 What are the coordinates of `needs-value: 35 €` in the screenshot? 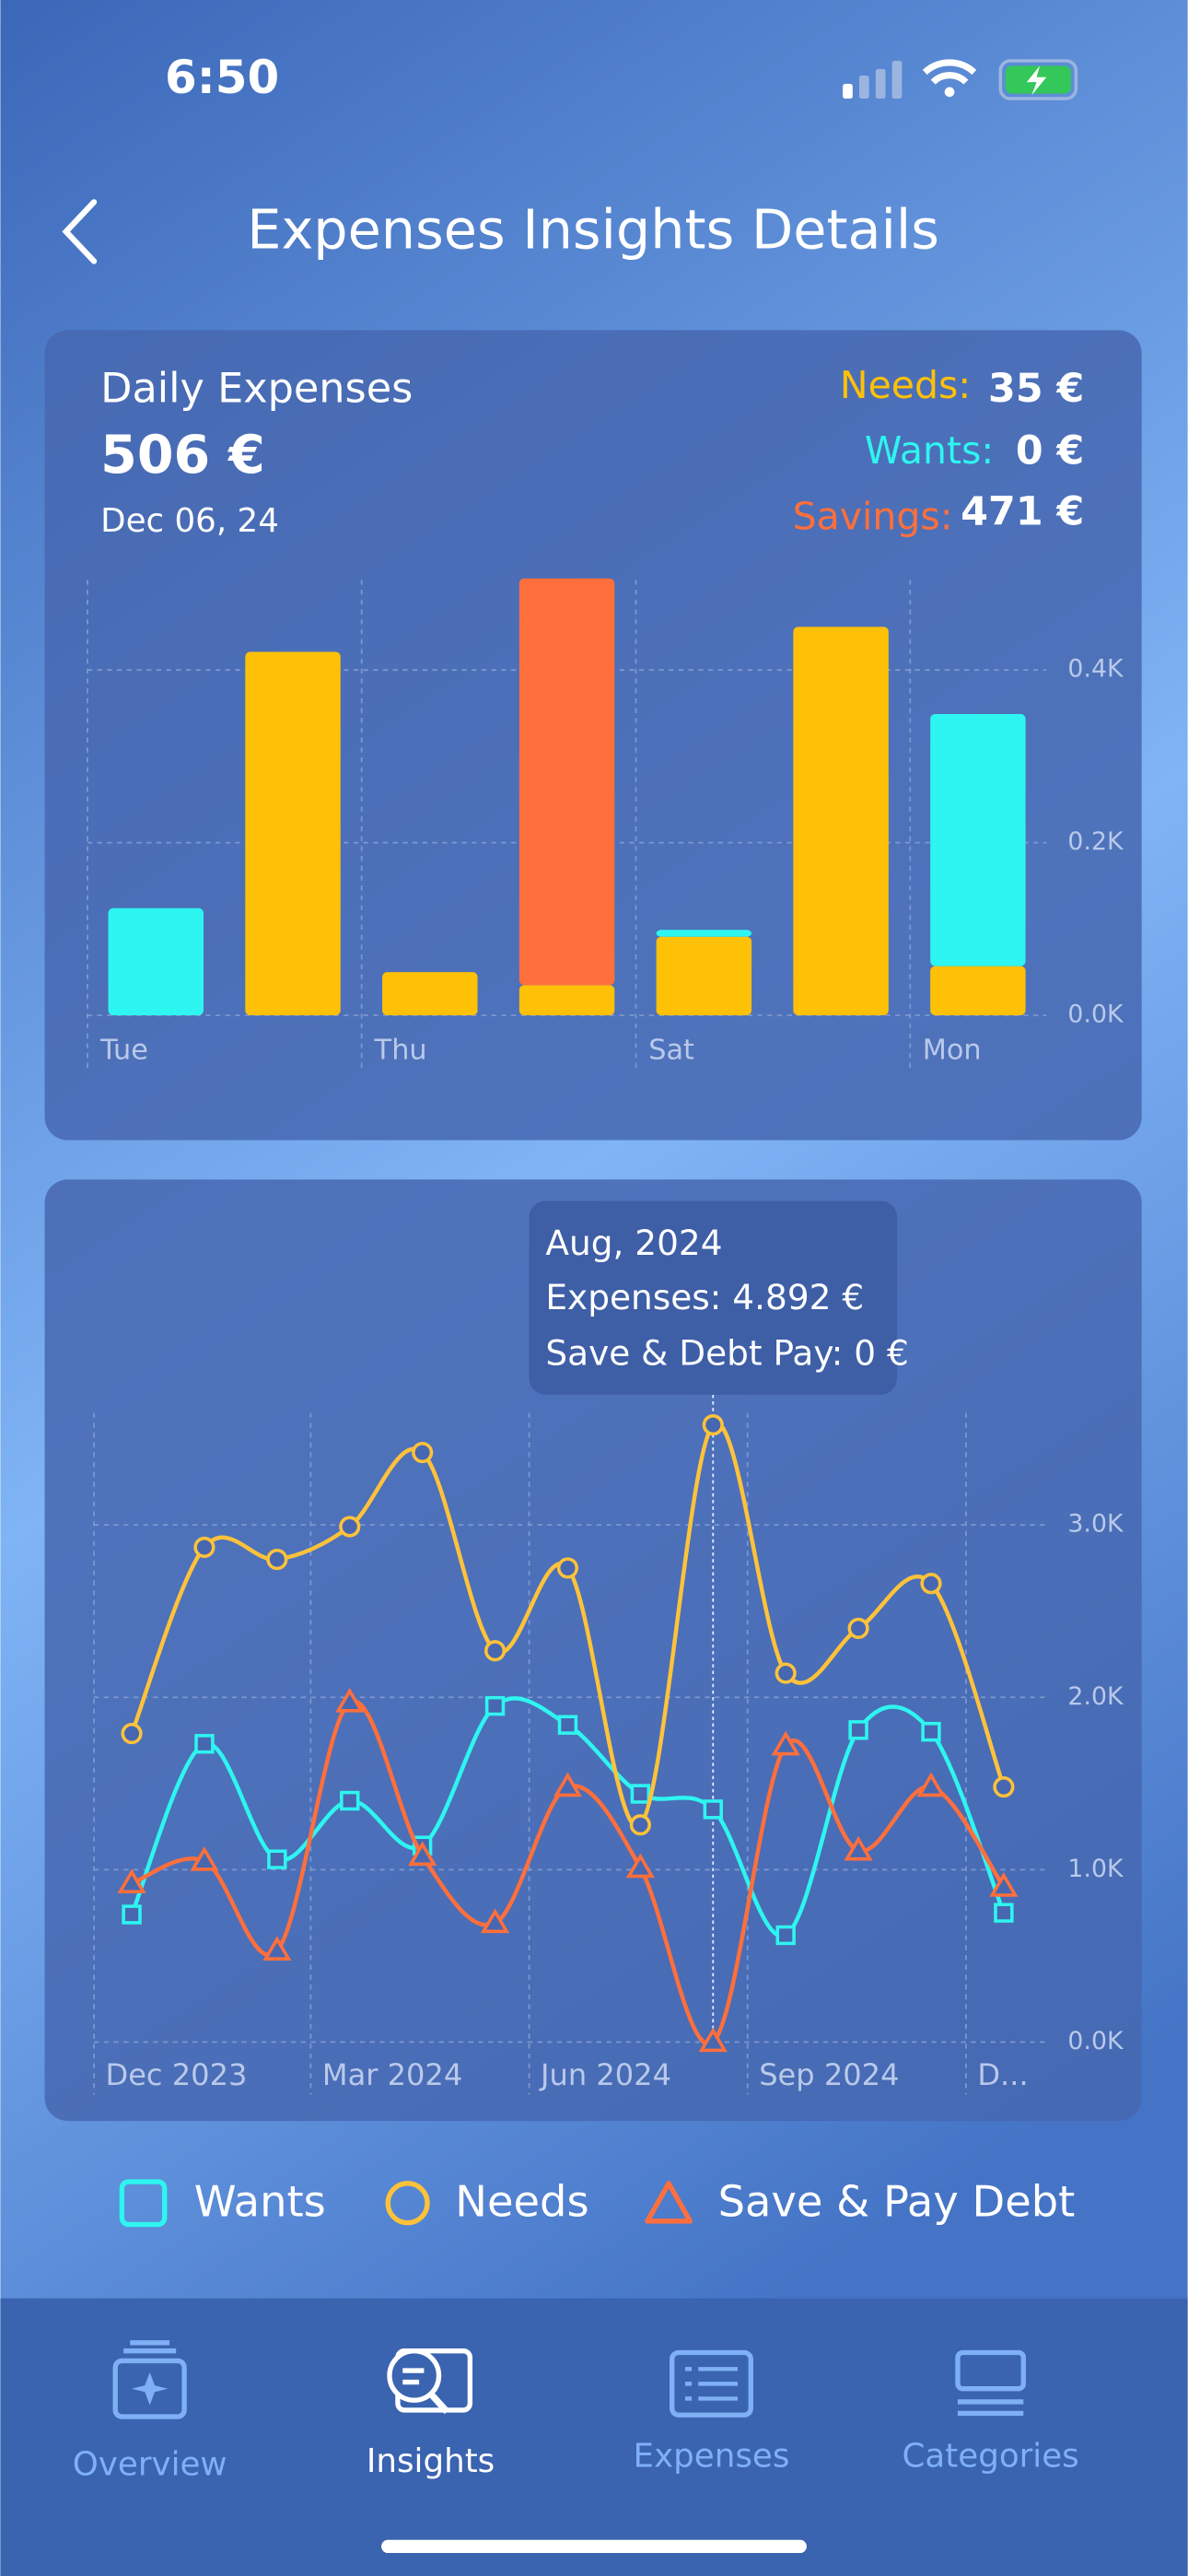 It's located at (1036, 389).